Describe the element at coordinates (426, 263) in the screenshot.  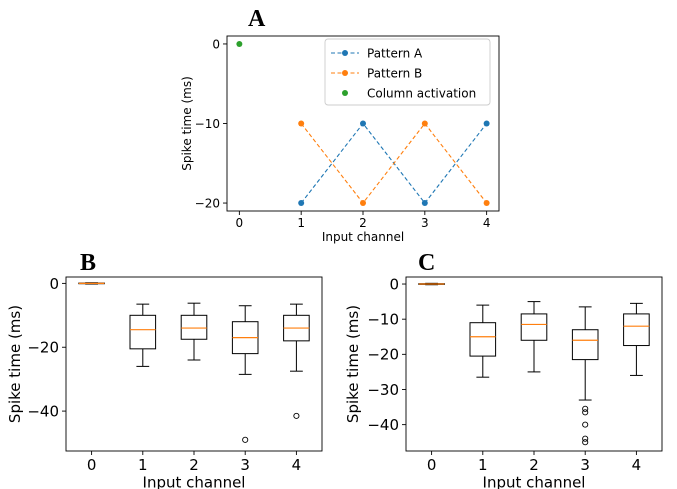
I see `panel-letter-c: C` at that location.